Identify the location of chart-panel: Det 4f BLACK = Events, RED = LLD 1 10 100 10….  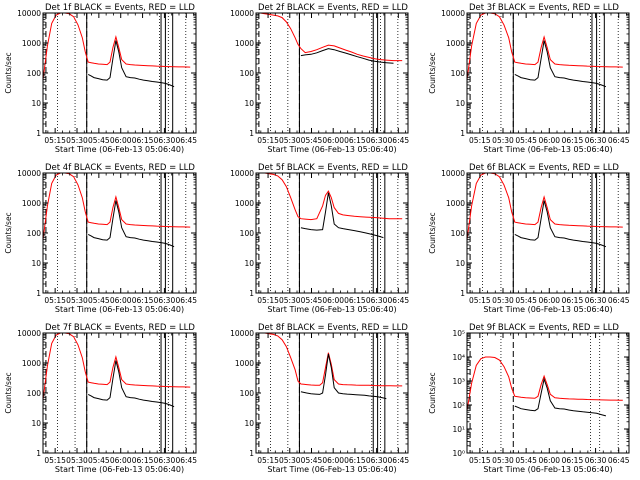
(100, 238).